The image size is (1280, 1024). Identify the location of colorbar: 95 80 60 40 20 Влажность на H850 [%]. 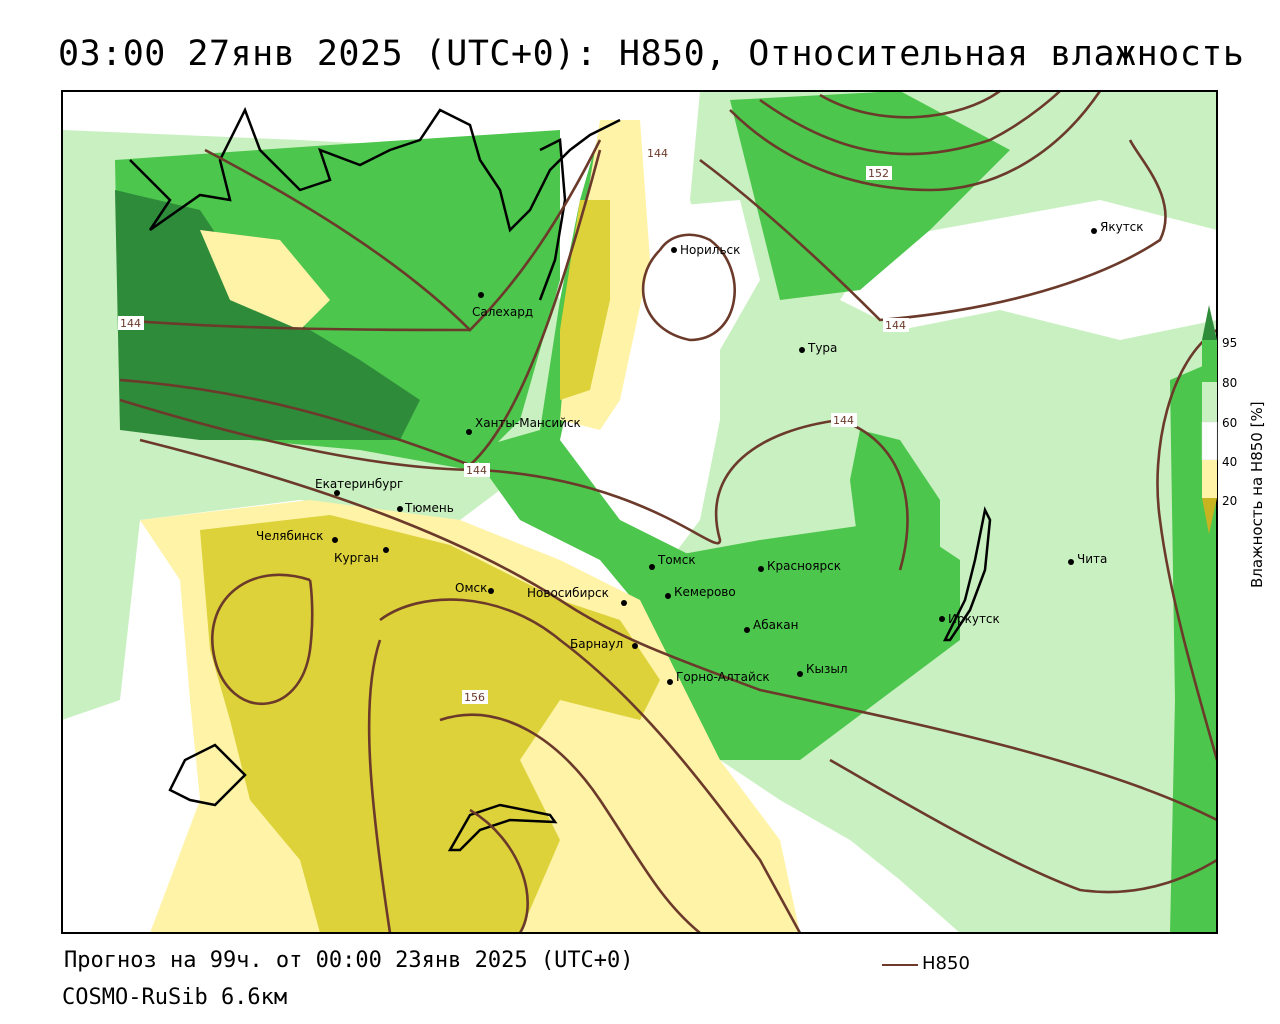
(1233, 446).